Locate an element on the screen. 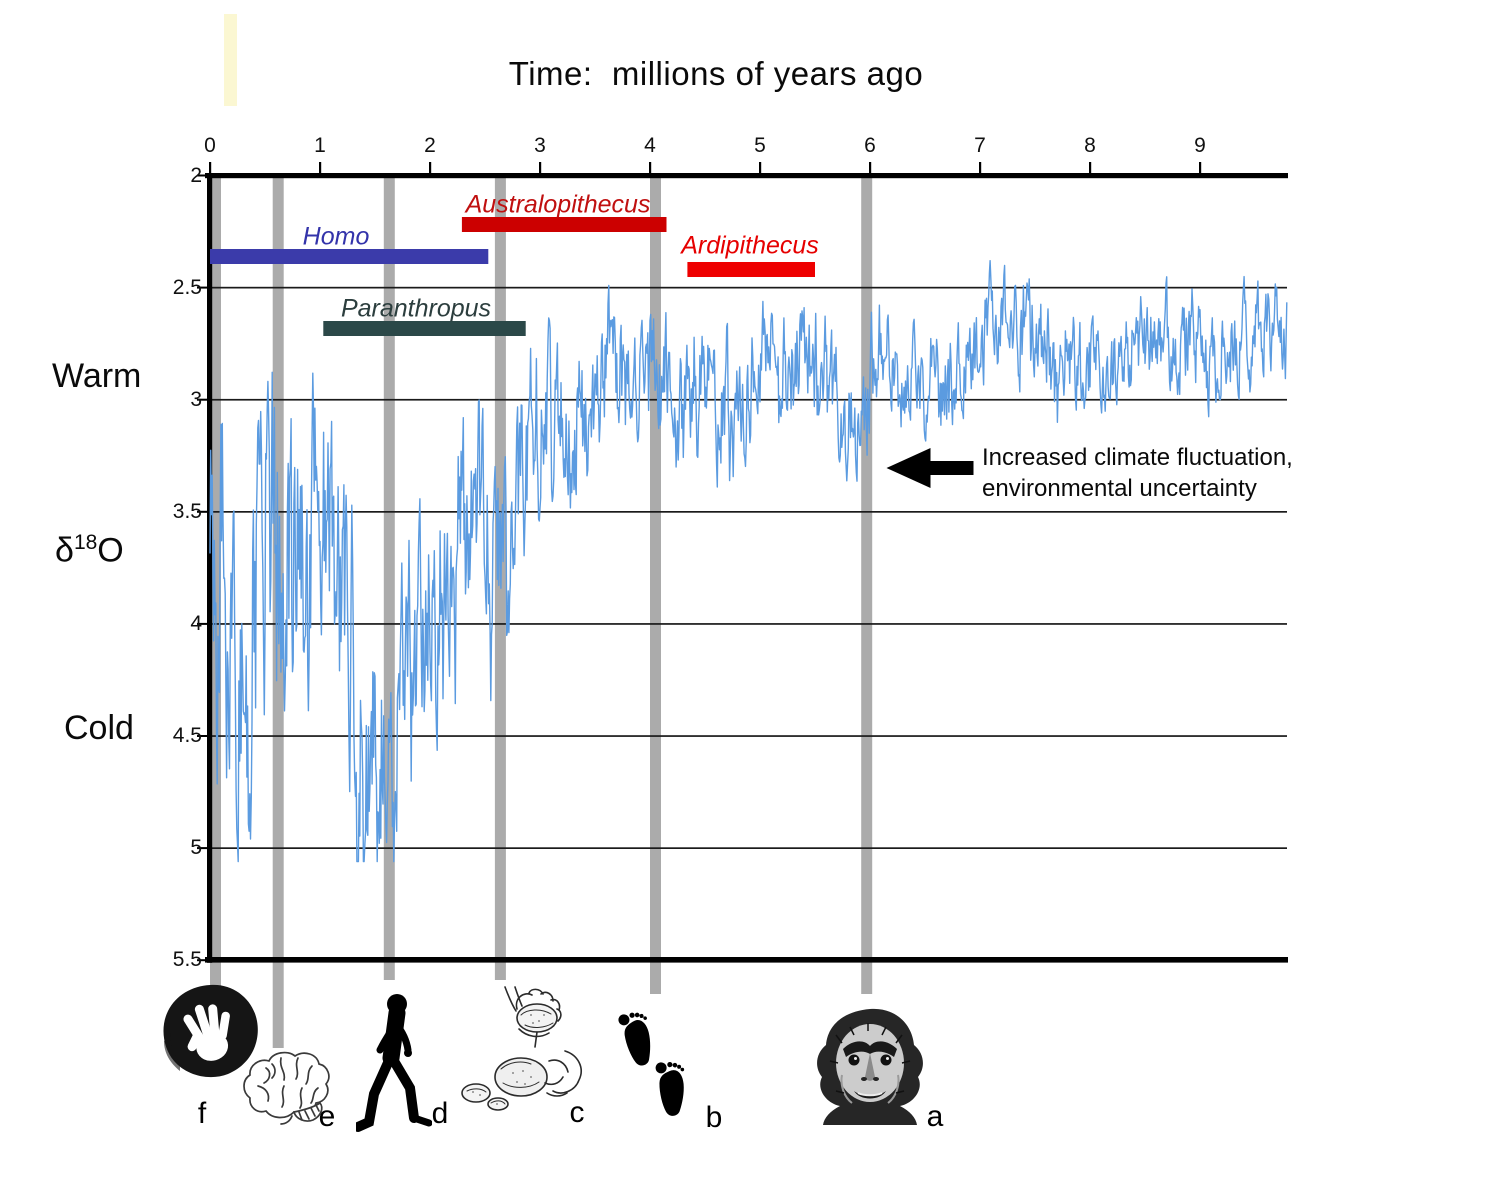 The height and width of the screenshot is (1200, 1500). footprints-icon is located at coordinates (651, 1064).